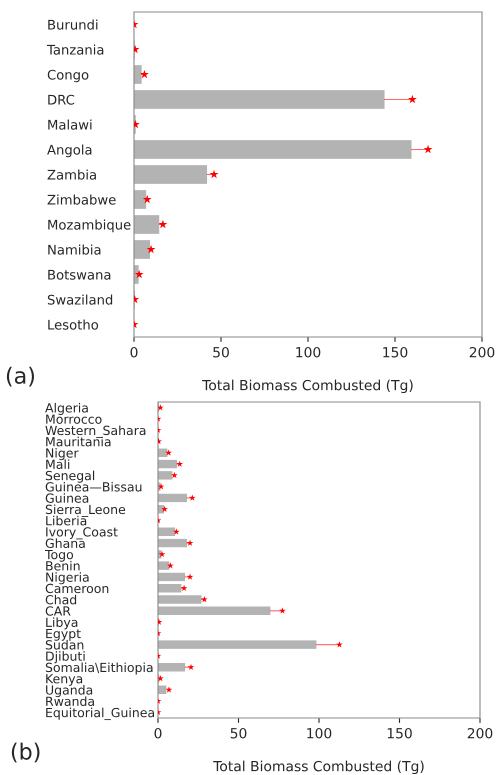  I want to click on y-tick-label: Zimbabwe, so click(82, 199).